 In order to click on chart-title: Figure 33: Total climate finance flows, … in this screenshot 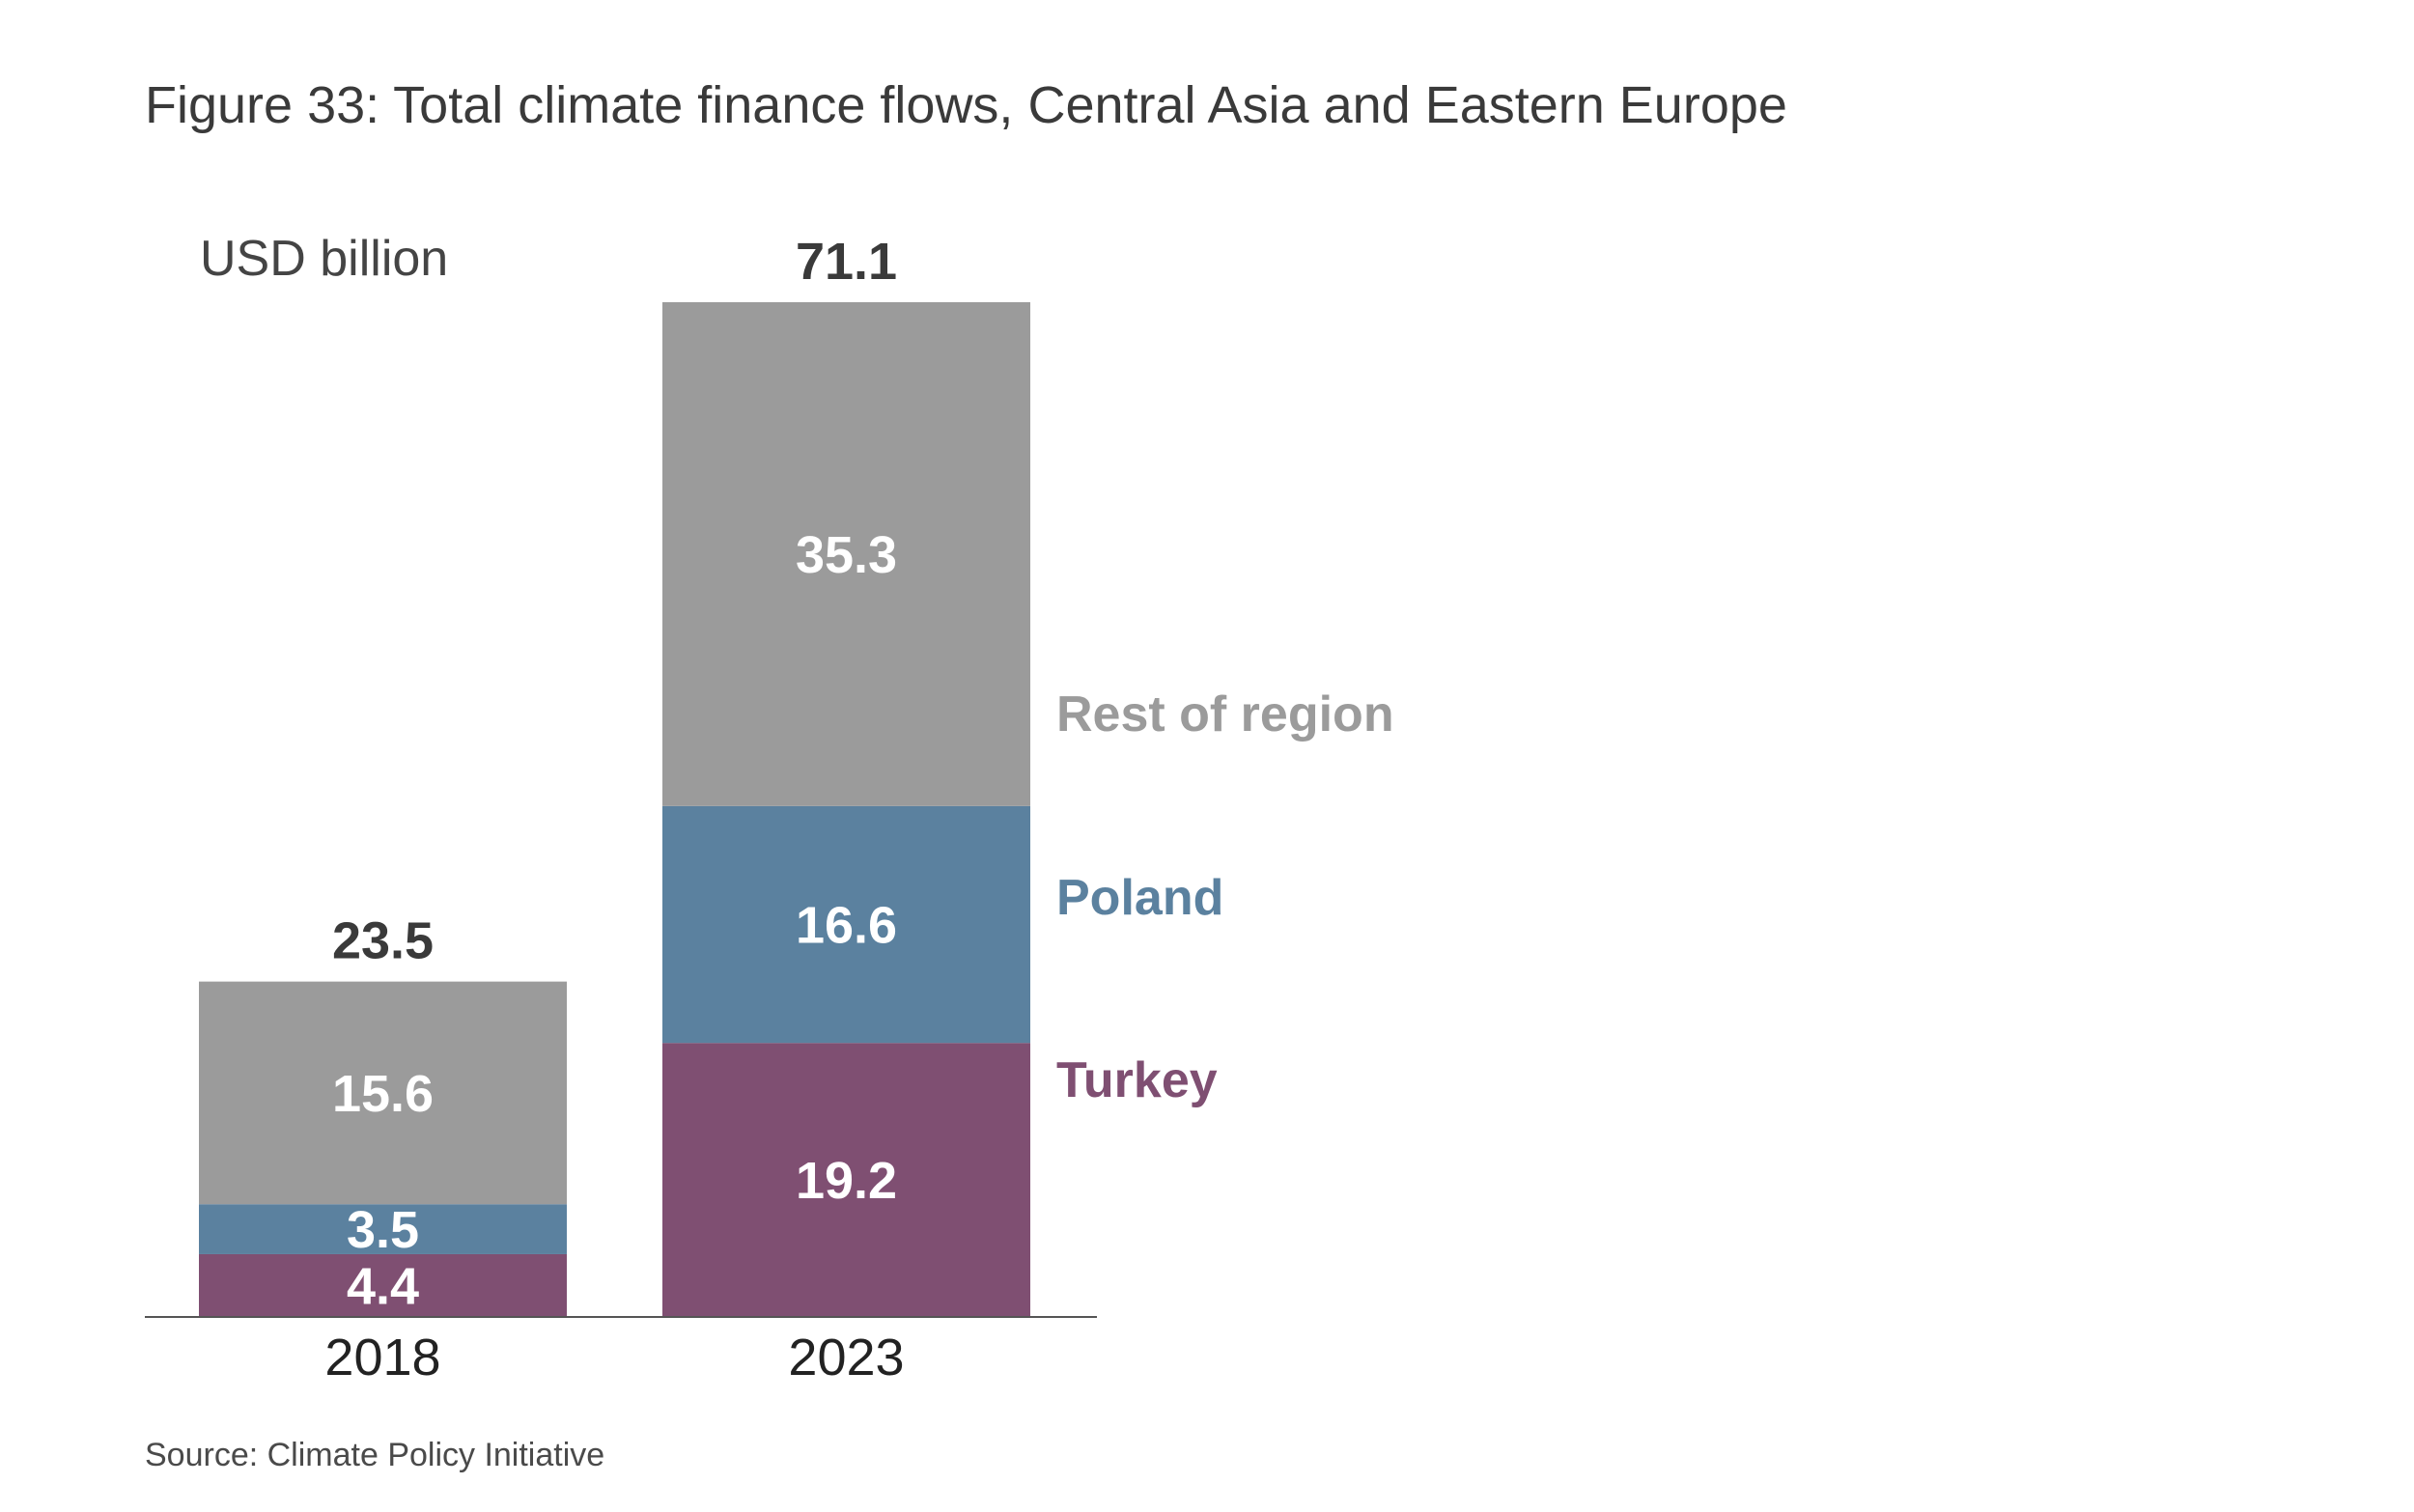, I will do `click(966, 105)`.